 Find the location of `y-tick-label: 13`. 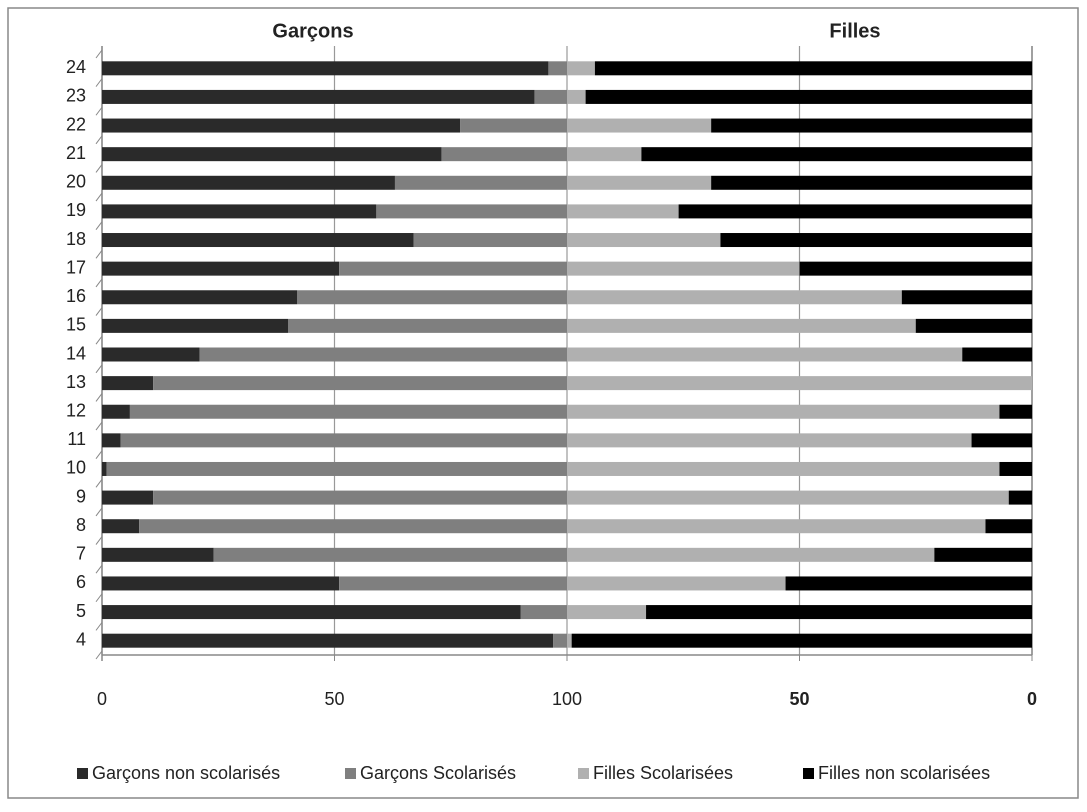

y-tick-label: 13 is located at coordinates (76, 382).